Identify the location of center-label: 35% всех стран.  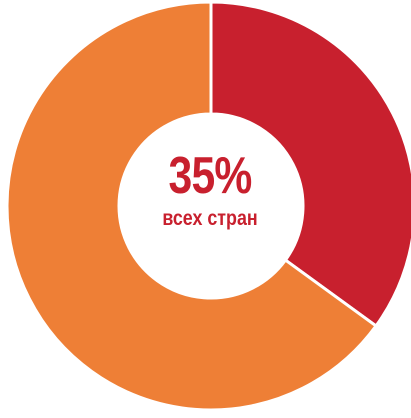
(210, 190).